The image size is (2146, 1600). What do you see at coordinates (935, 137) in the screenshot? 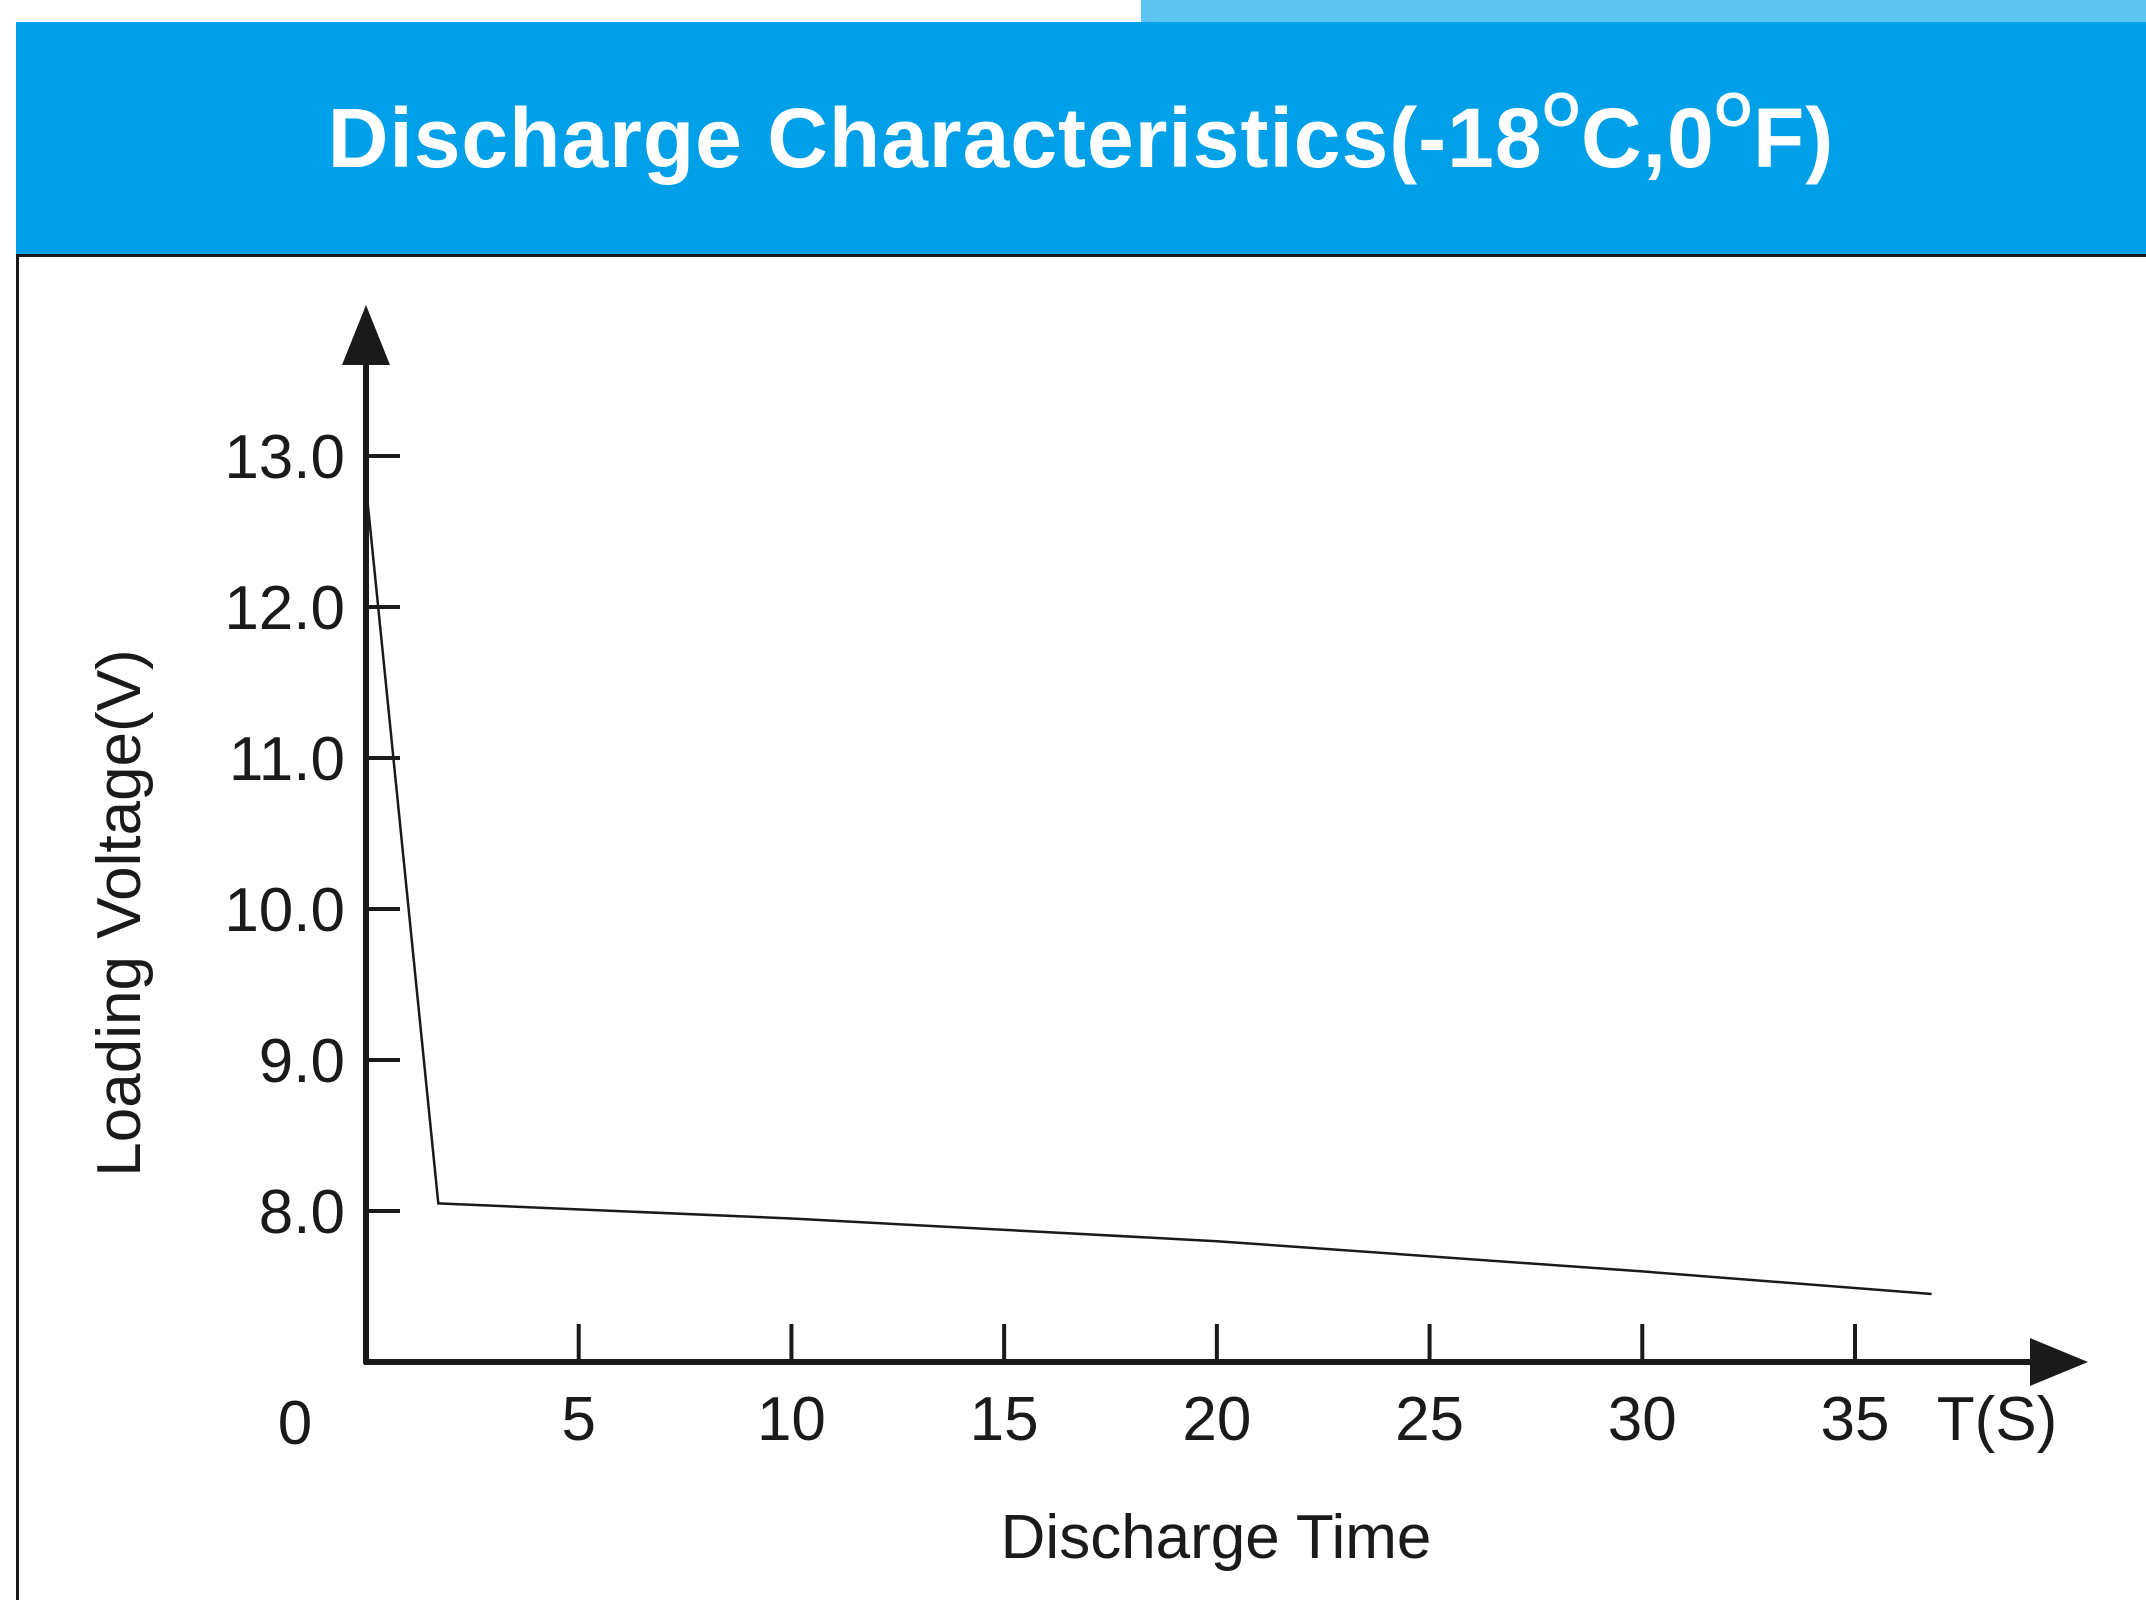
I see `chart-title-main: Discharge Characteristics(-18` at bounding box center [935, 137].